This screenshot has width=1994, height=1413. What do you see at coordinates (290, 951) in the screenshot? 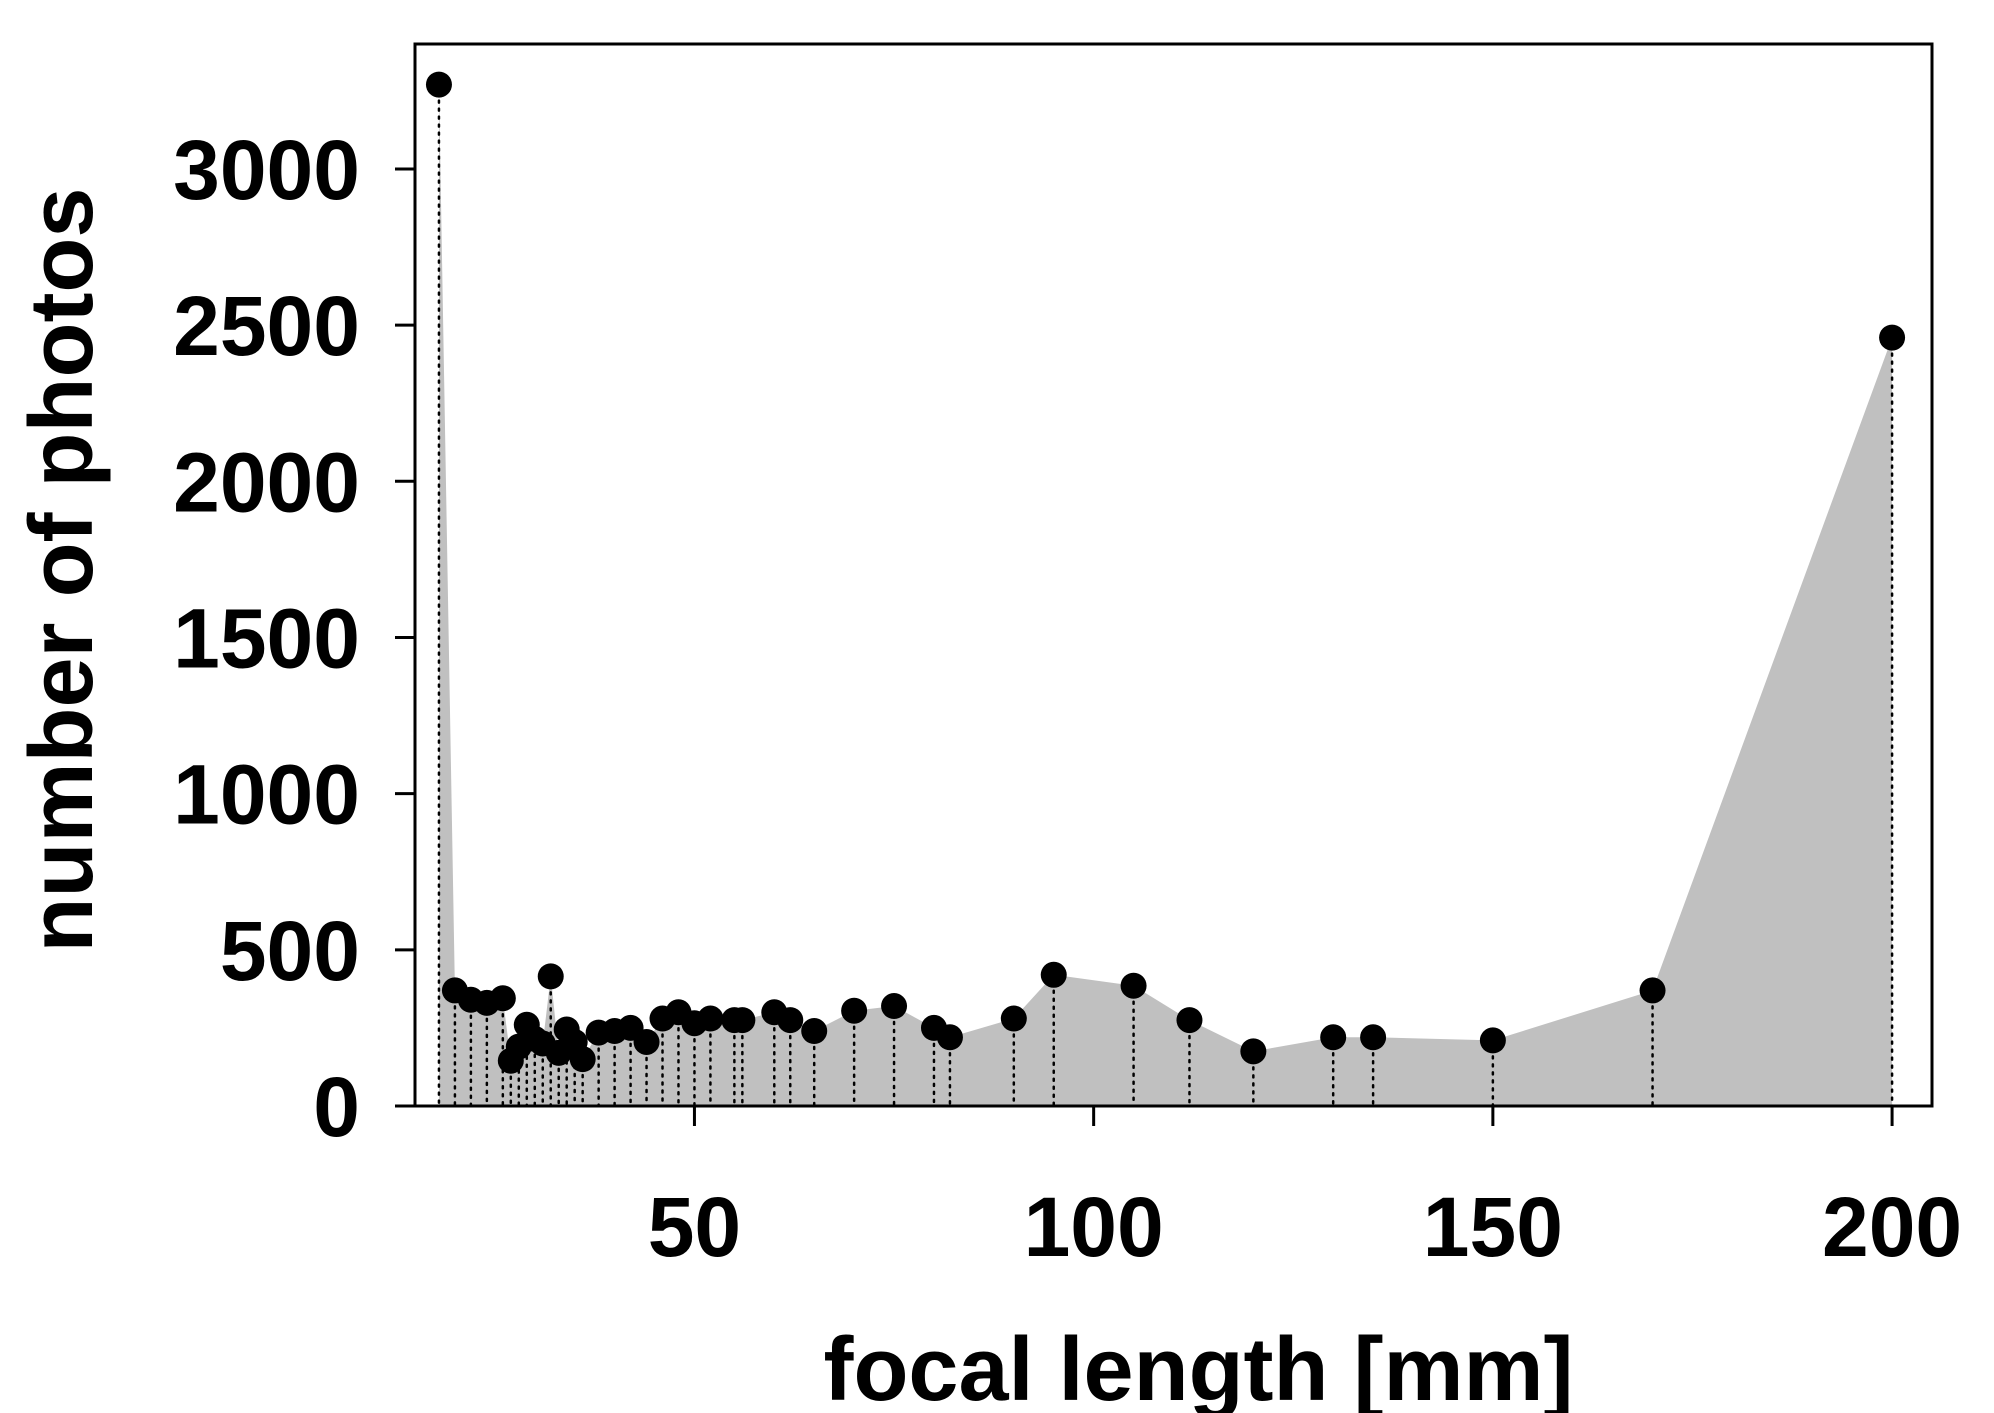
I see `y-tick-label: 500` at bounding box center [290, 951].